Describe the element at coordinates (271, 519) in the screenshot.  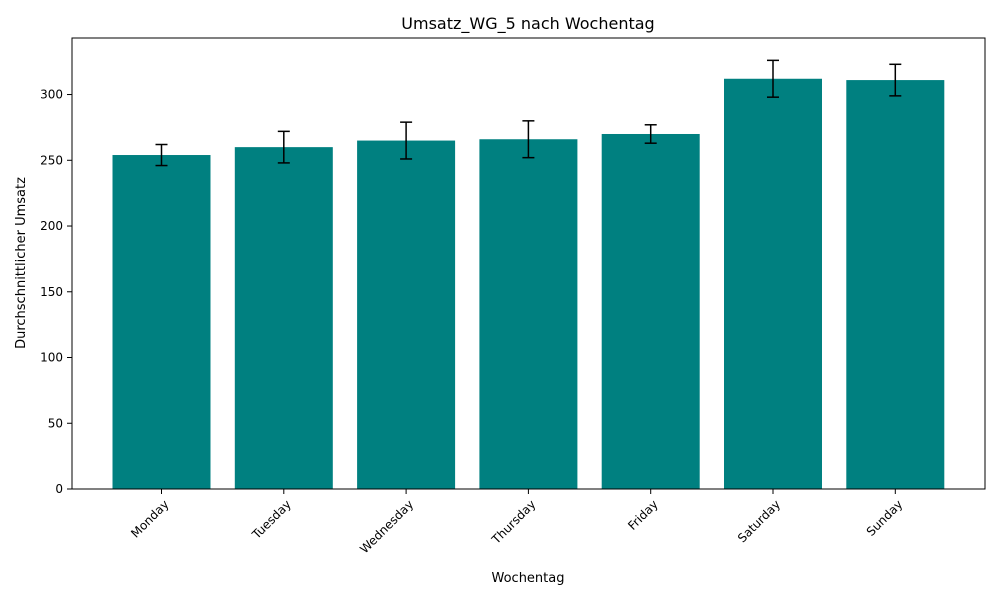
I see `x-tick-label: Tuesday` at that location.